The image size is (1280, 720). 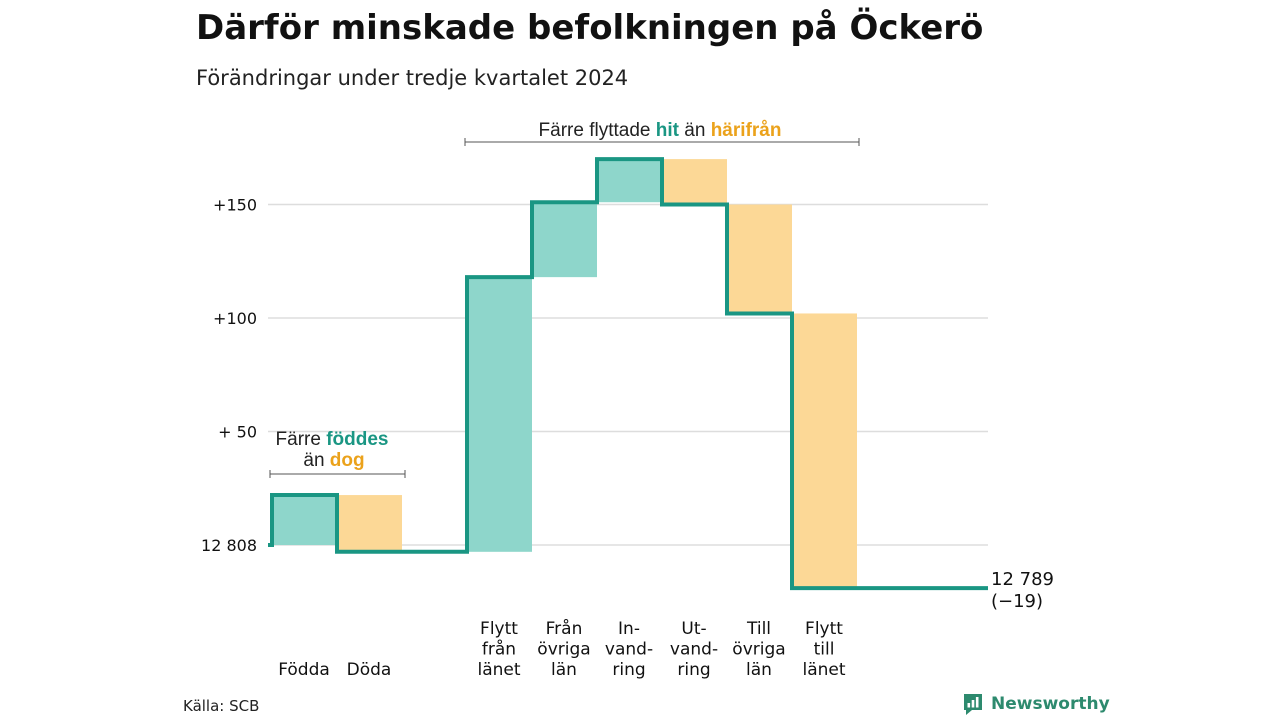 What do you see at coordinates (824, 650) in the screenshot?
I see `category-label: till` at bounding box center [824, 650].